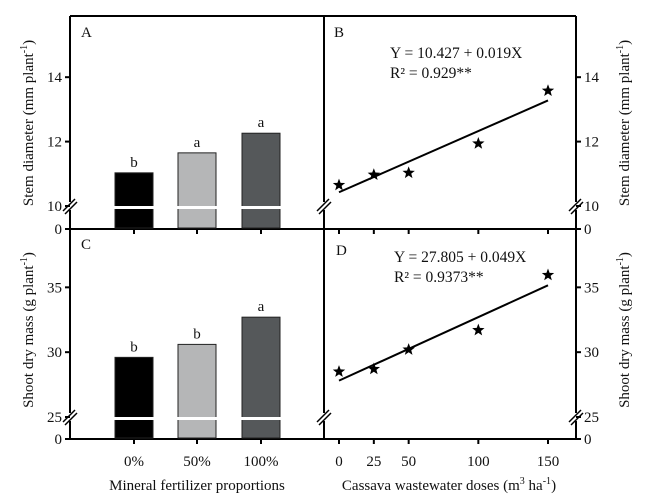 The image size is (653, 504). Describe the element at coordinates (339, 462) in the screenshot. I see `x-tick-label: 0` at that location.